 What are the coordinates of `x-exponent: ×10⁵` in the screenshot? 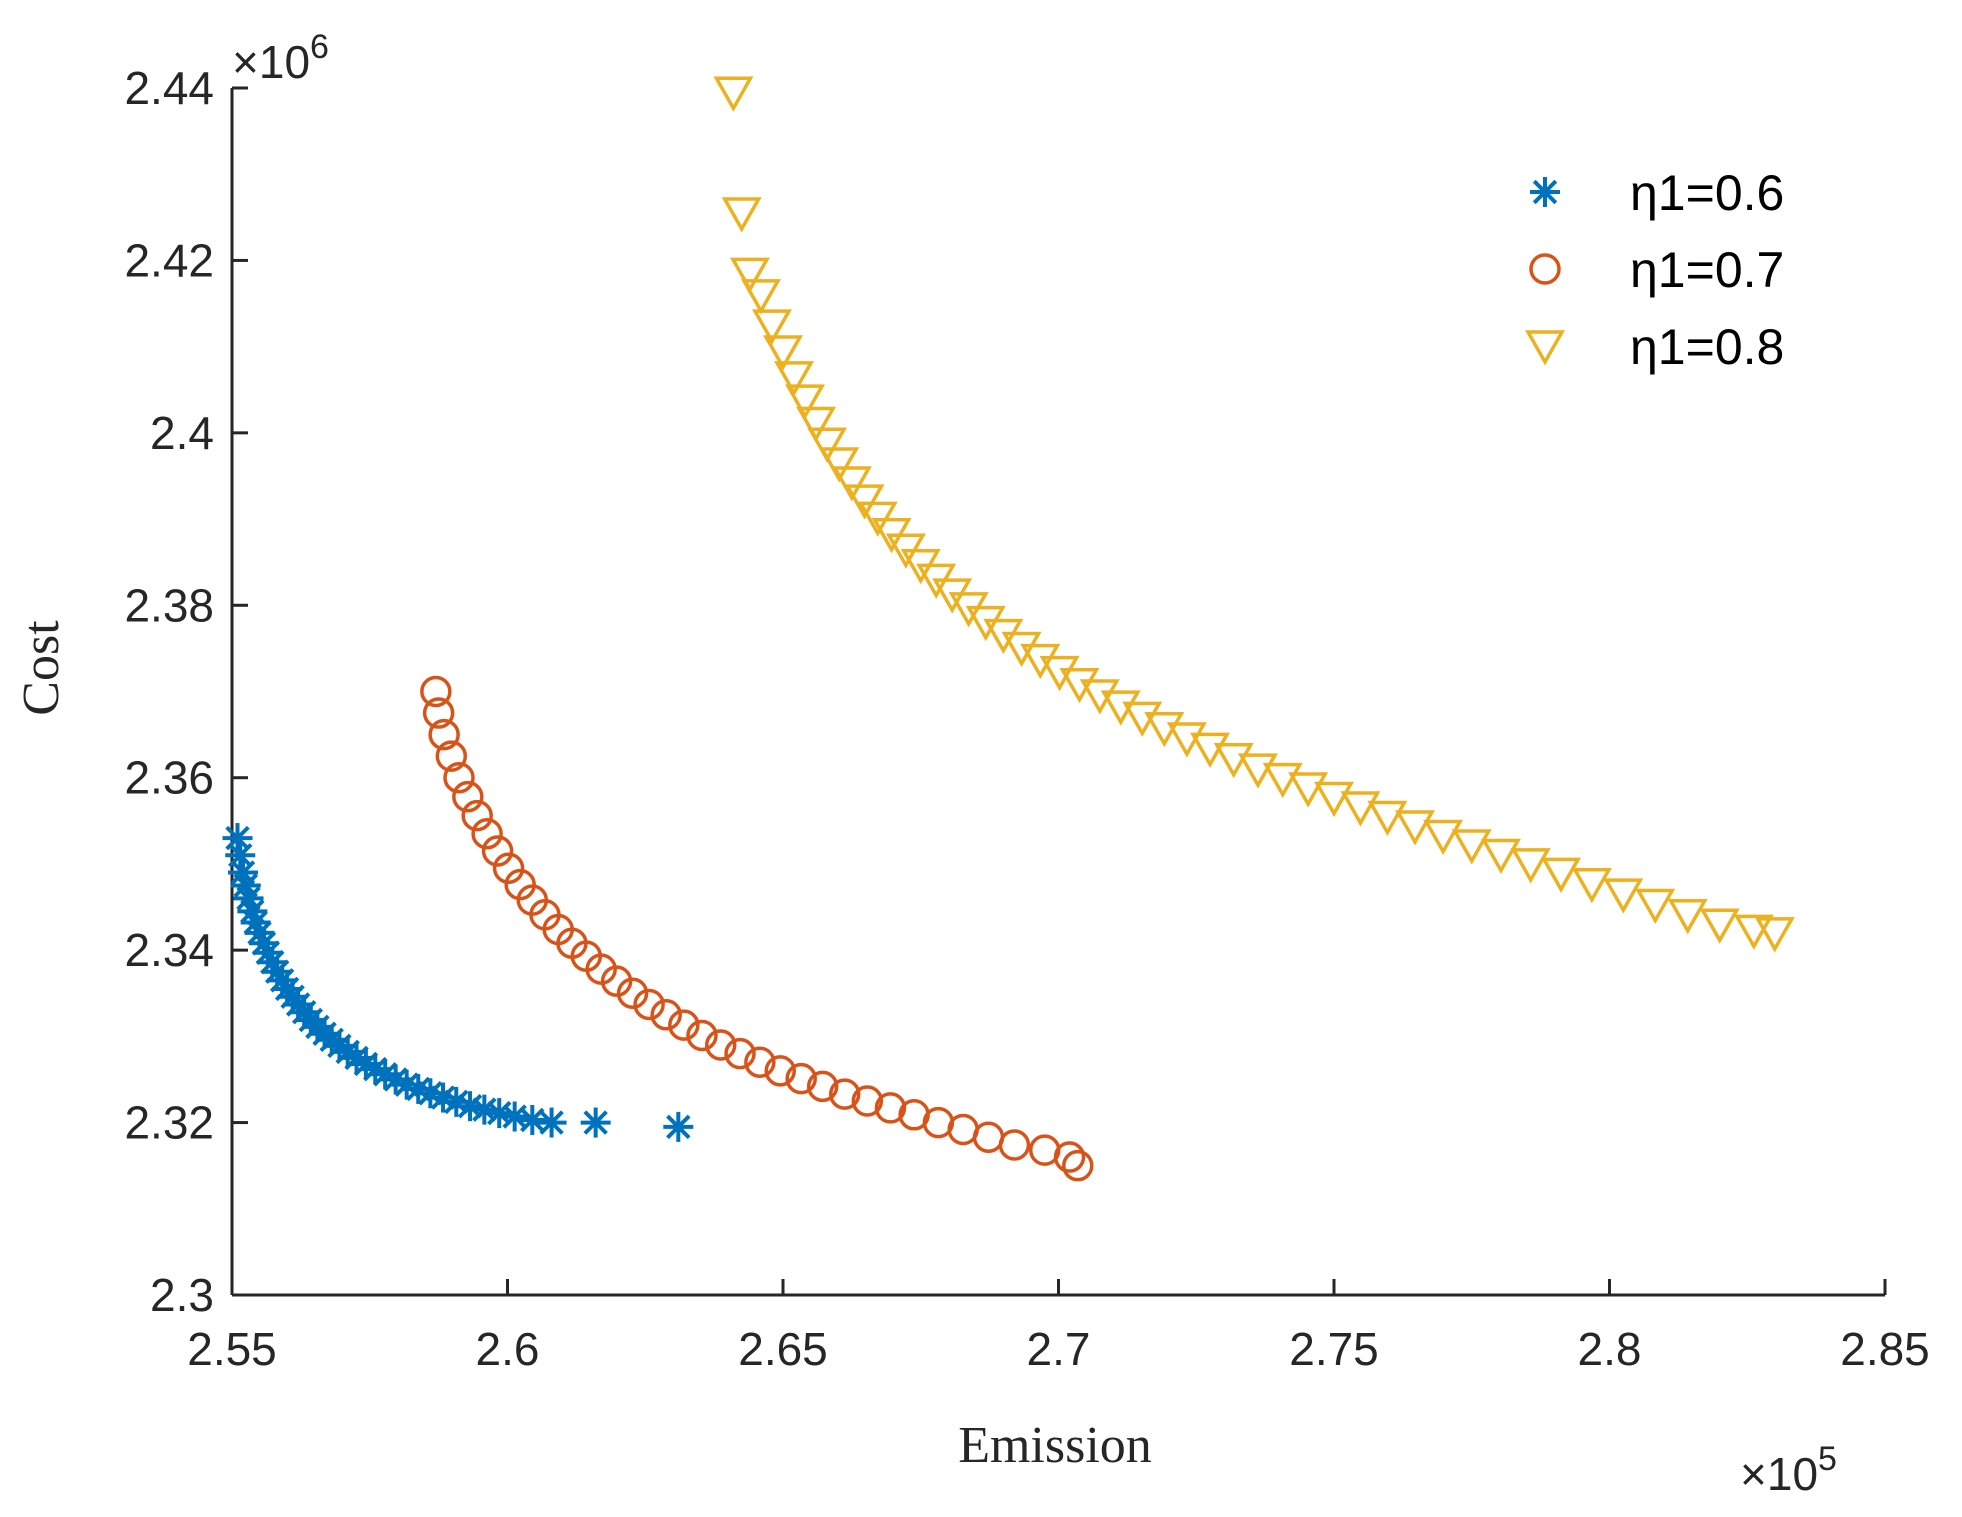 It's located at (1788, 1470).